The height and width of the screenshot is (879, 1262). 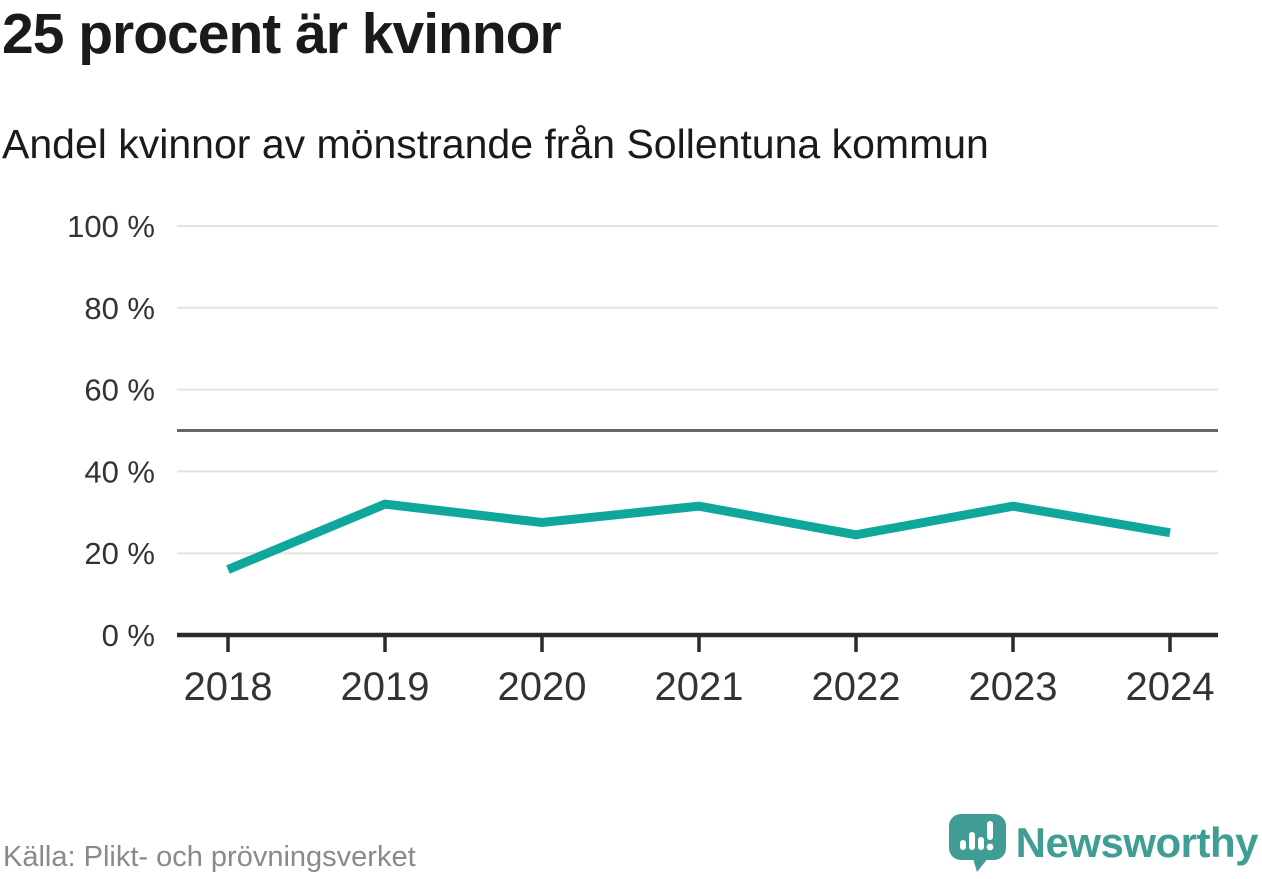 I want to click on chart-title: 25 procent är kvinnor, so click(x=282, y=34).